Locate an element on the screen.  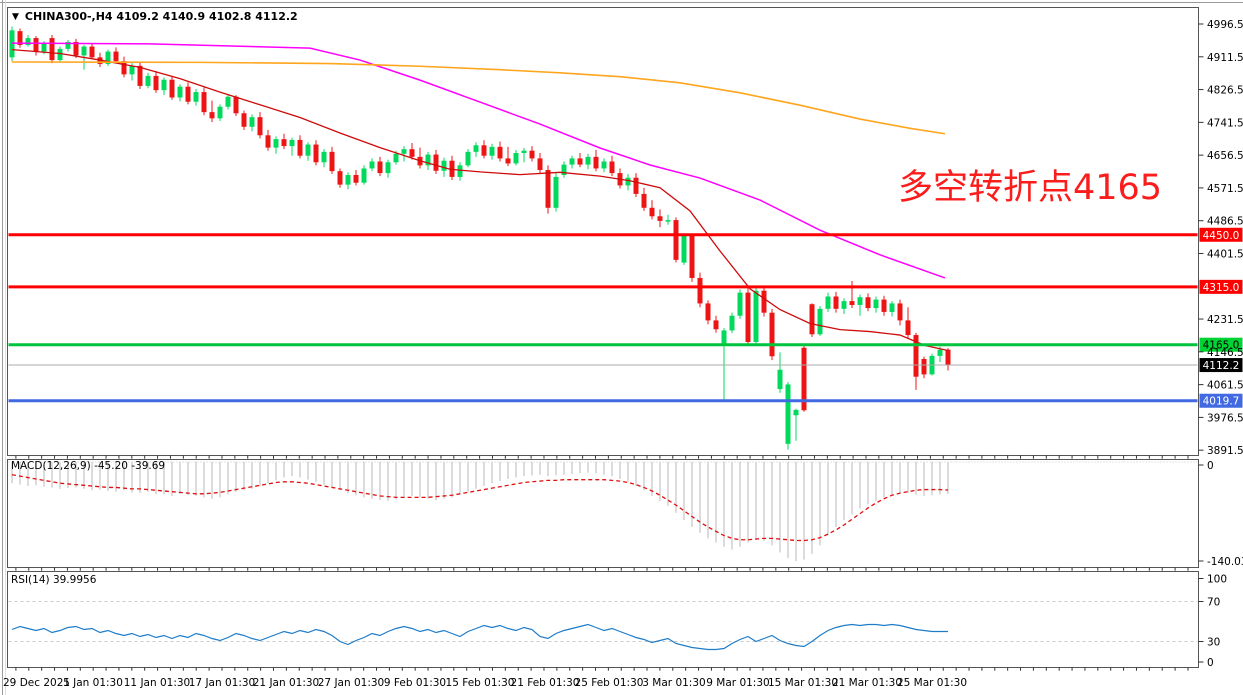
annotation-text: 多空转折点4165 is located at coordinates (1030, 188).